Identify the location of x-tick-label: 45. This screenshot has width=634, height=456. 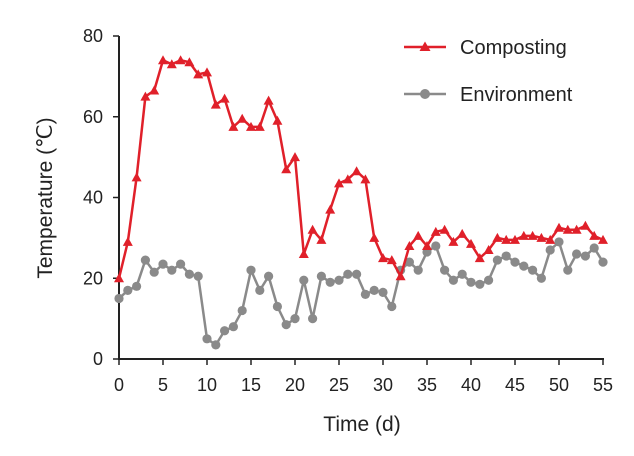
(515, 385).